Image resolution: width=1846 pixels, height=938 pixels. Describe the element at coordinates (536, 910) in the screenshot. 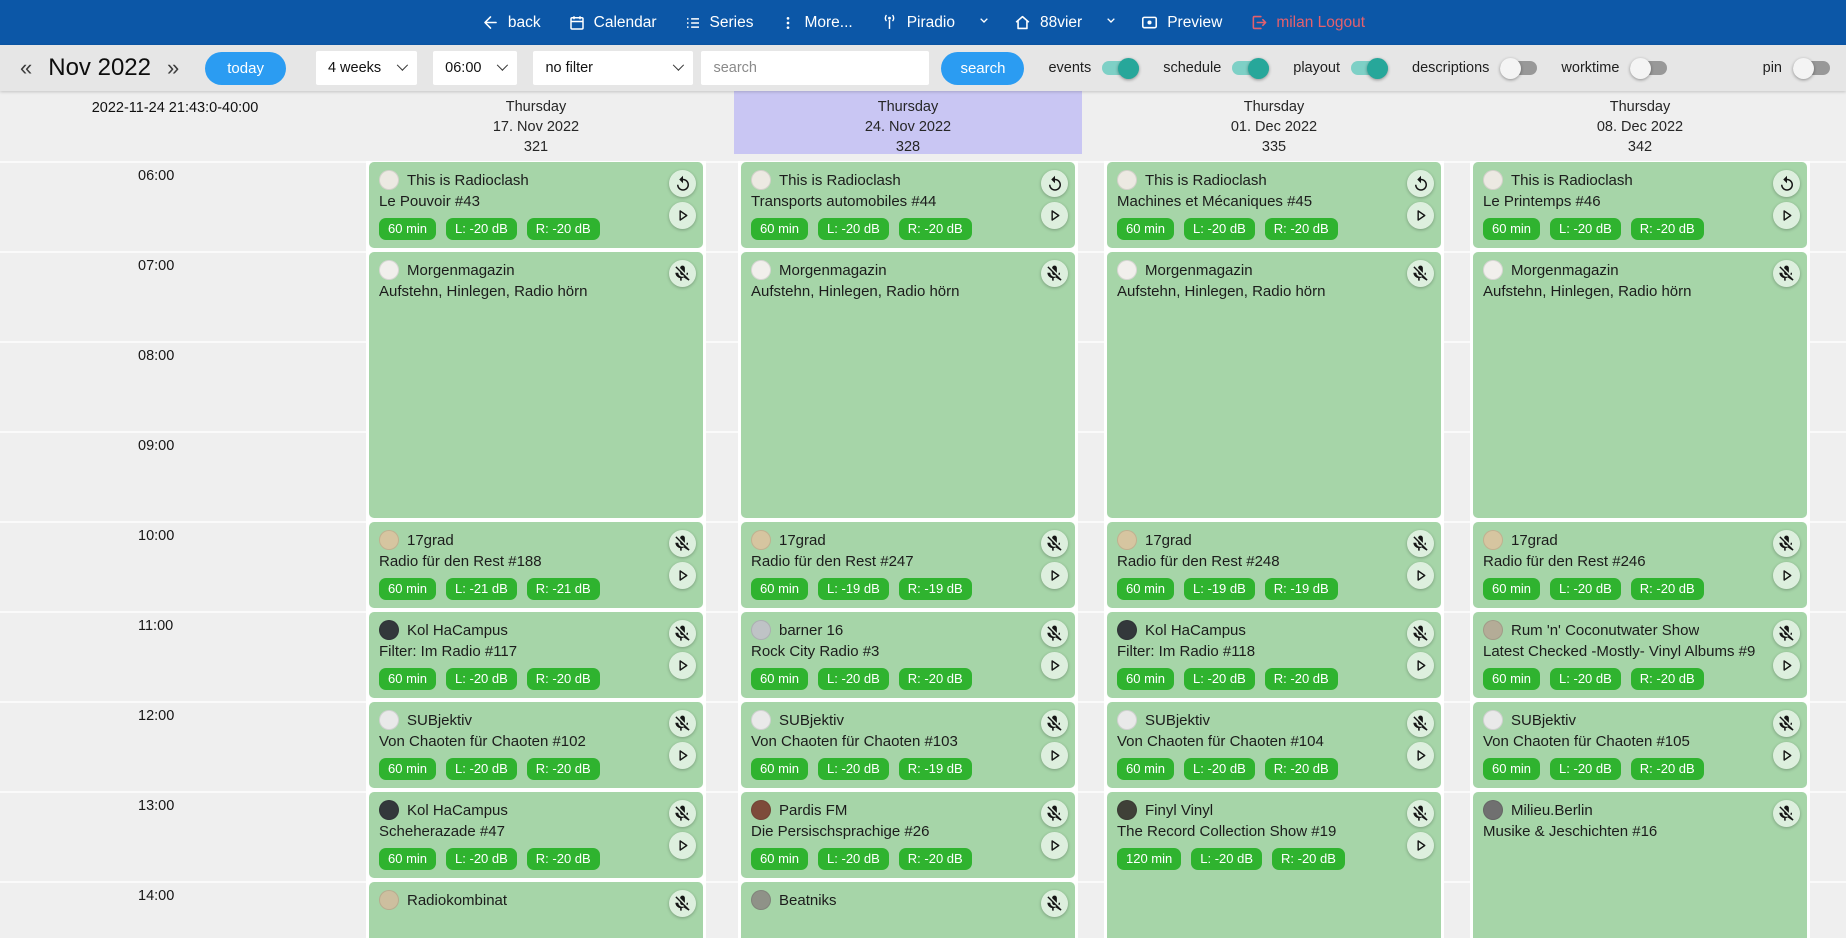

I see `event-card: Radiokombinat` at that location.